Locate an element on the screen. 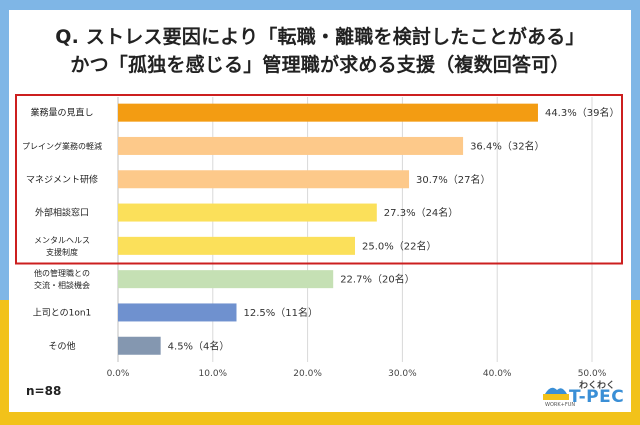 The width and height of the screenshot is (640, 425). data-label: 36.4%（32名） is located at coordinates (507, 145).